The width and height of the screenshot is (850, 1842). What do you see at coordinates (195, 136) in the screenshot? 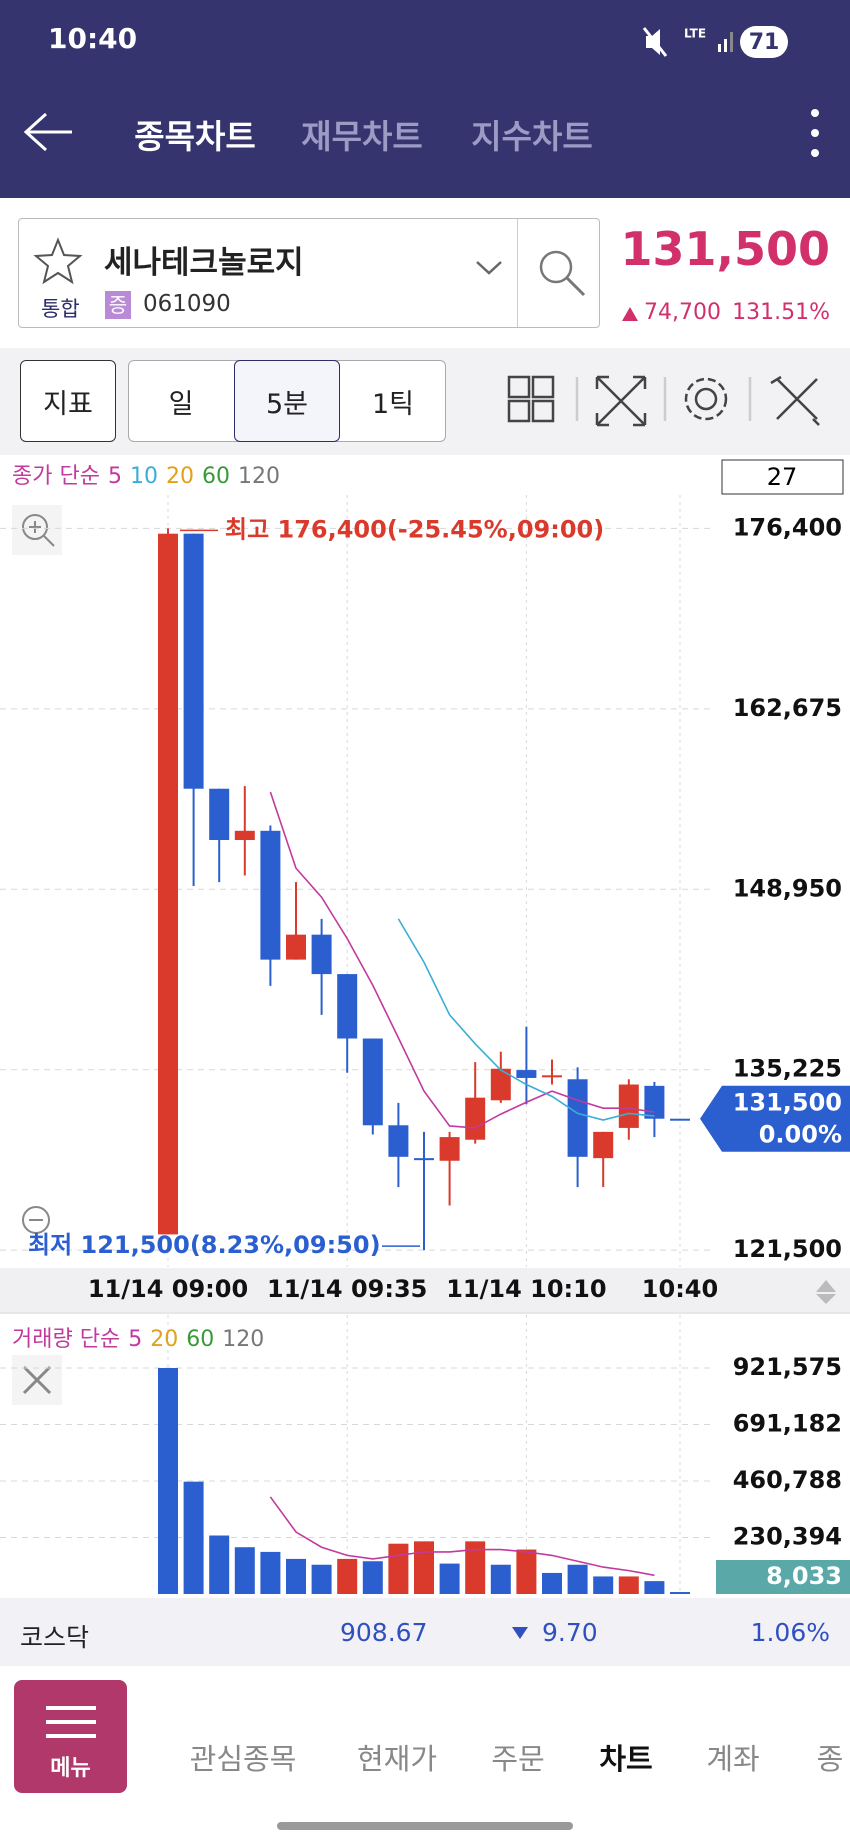
I see `tab-active: 종목차트` at bounding box center [195, 136].